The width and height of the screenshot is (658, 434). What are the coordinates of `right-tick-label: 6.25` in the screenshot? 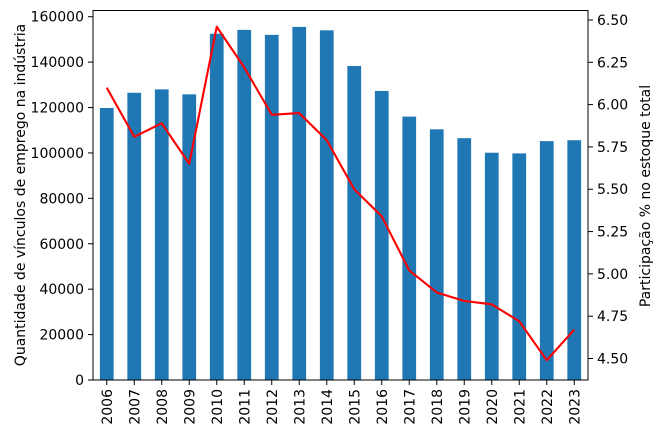 It's located at (612, 63).